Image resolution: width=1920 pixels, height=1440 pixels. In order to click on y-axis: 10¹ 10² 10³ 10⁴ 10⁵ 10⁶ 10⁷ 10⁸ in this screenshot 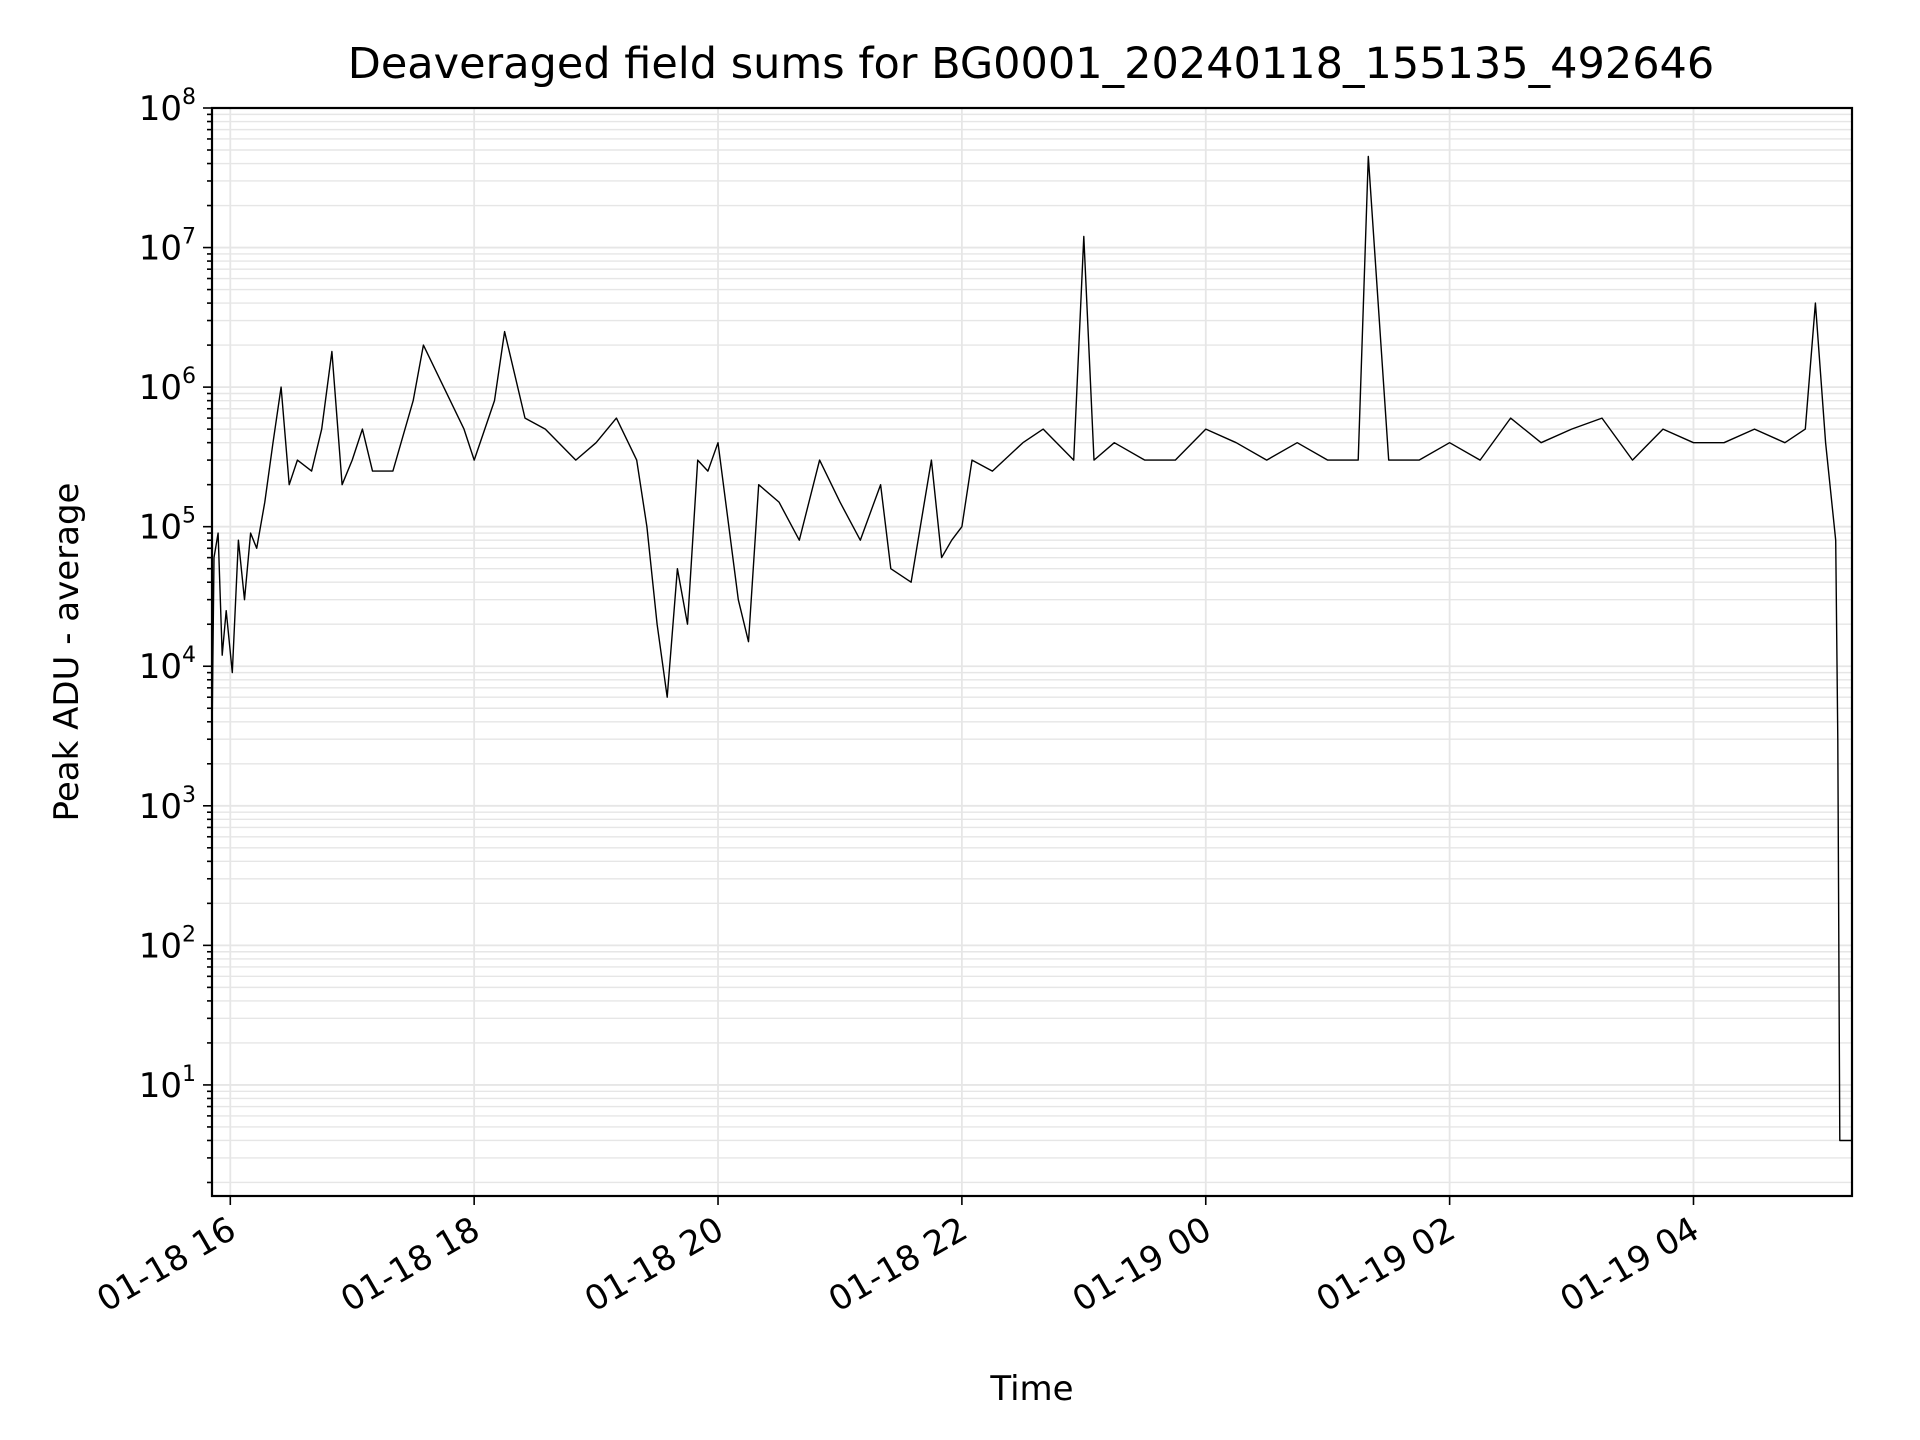, I will do `click(175, 634)`.